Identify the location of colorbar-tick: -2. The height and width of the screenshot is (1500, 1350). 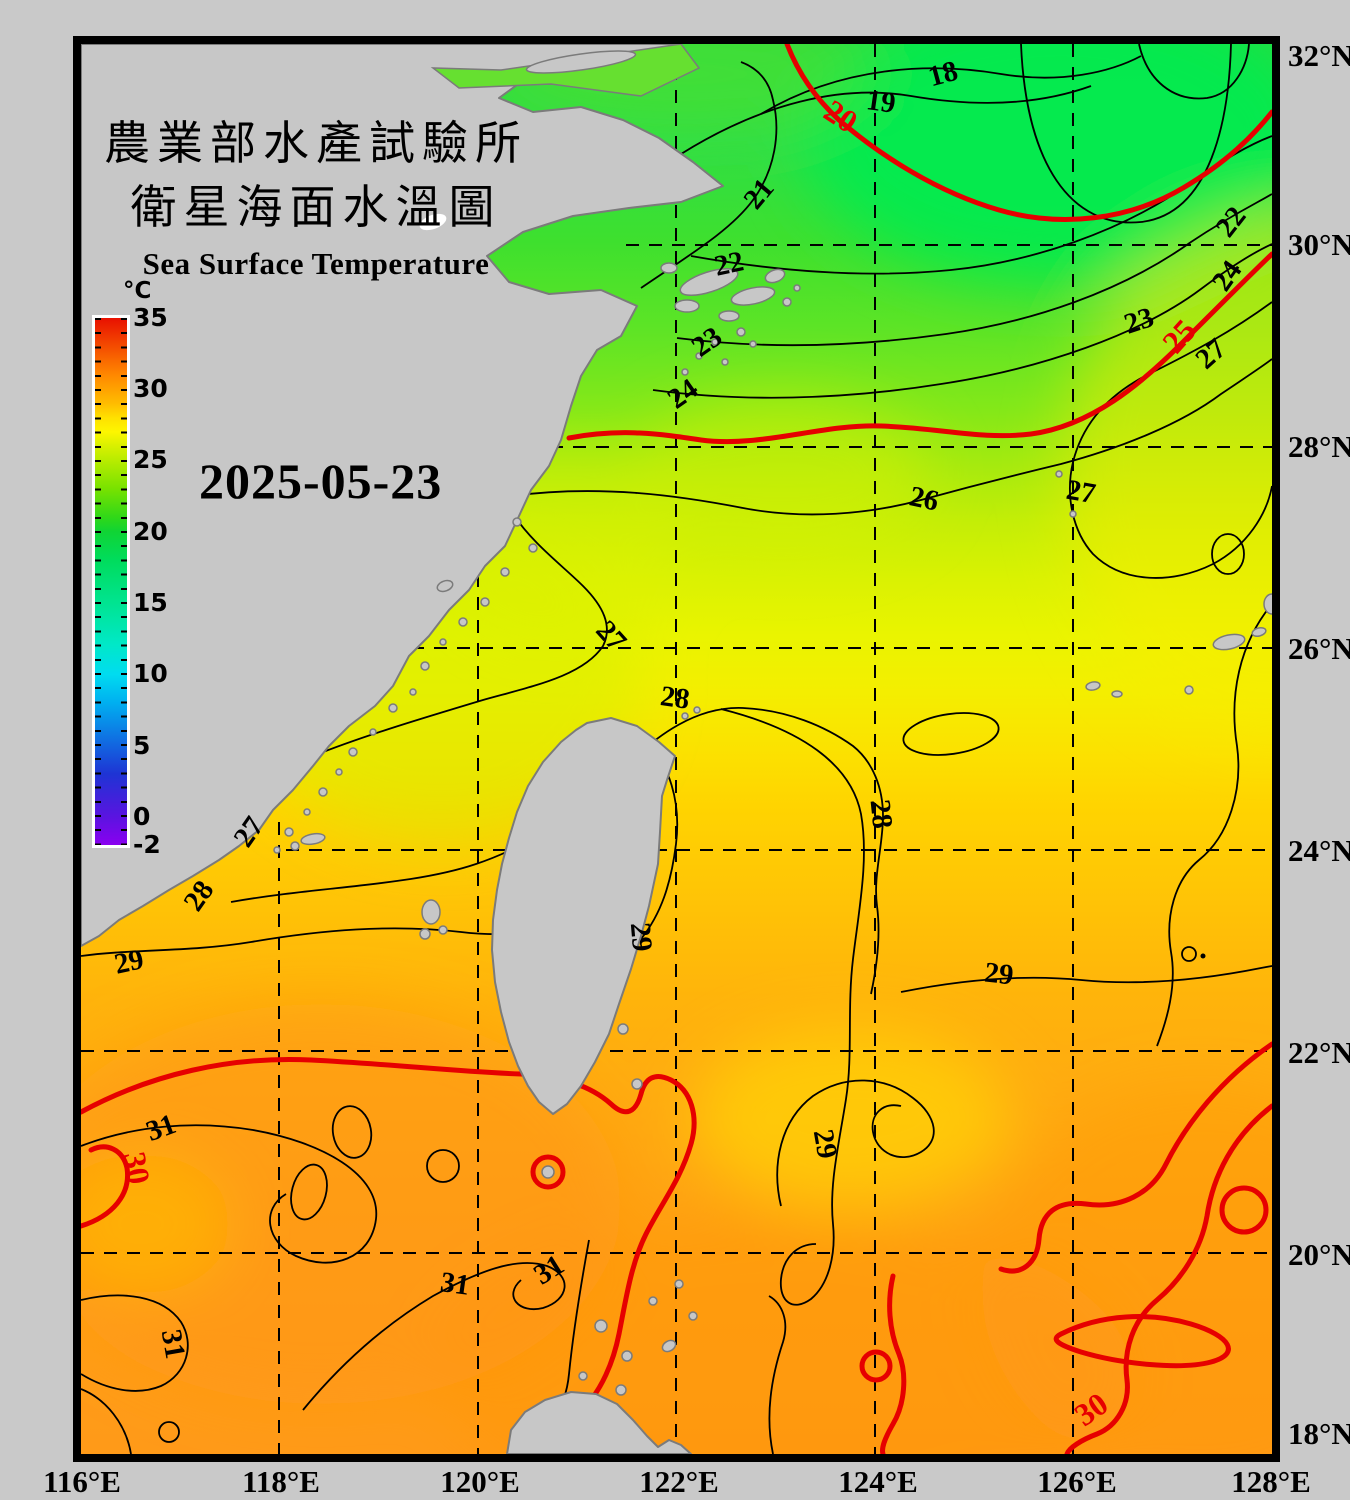
(147, 844).